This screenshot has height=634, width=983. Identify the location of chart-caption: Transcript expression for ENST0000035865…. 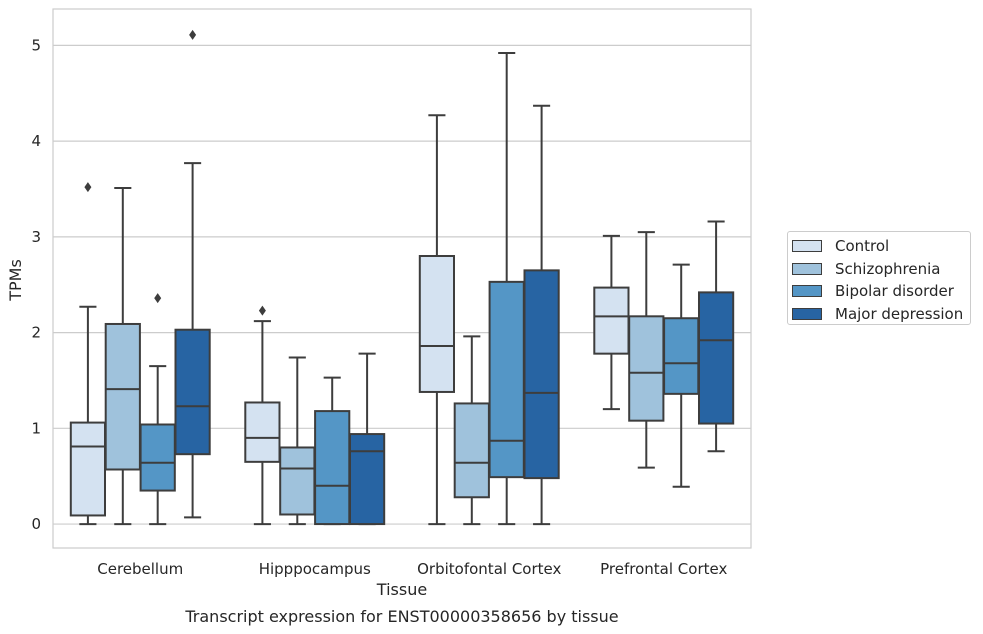
(401, 616).